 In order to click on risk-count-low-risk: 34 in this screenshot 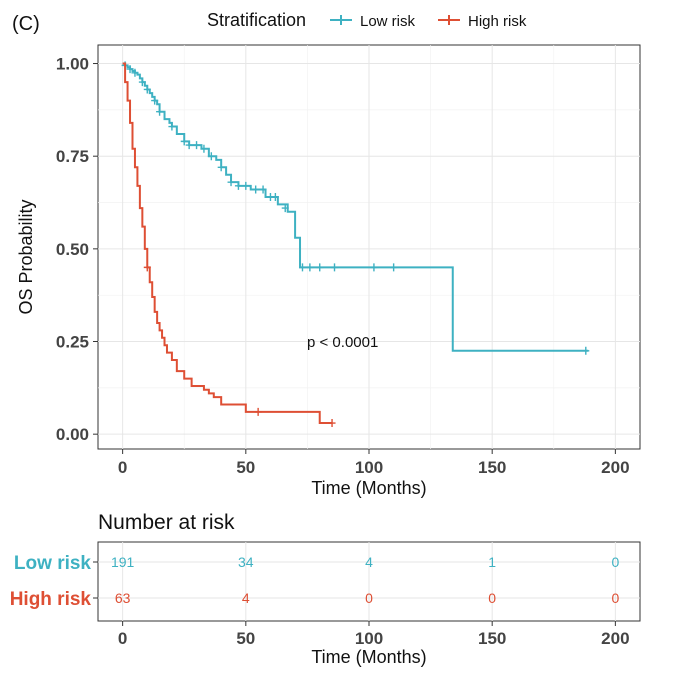, I will do `click(246, 562)`.